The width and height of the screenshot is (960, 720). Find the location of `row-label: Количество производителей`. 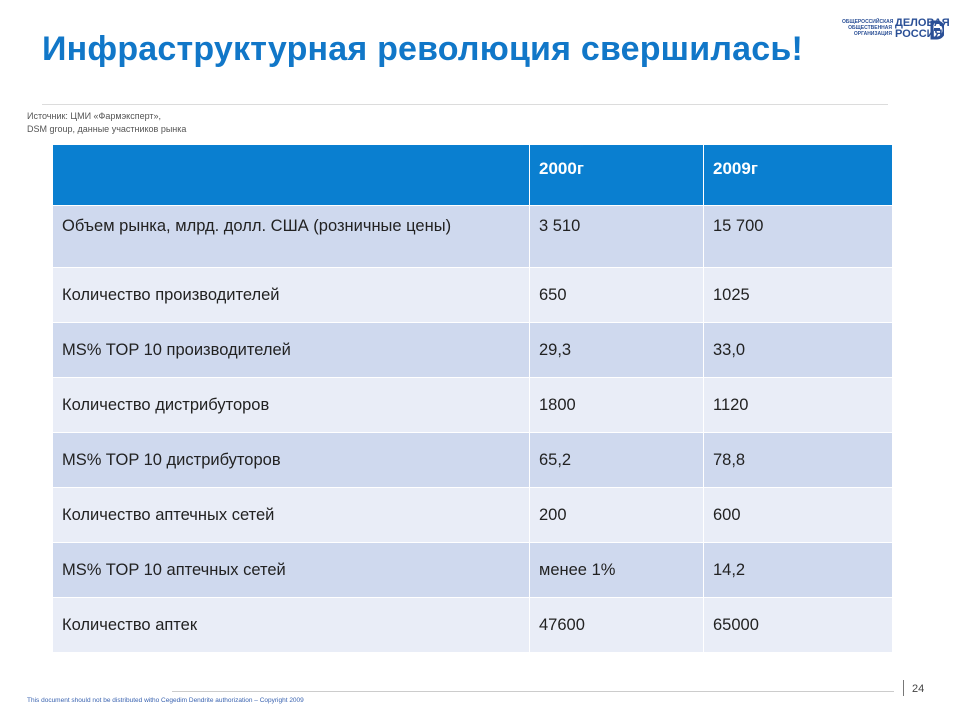

row-label: Количество производителей is located at coordinates (291, 295).